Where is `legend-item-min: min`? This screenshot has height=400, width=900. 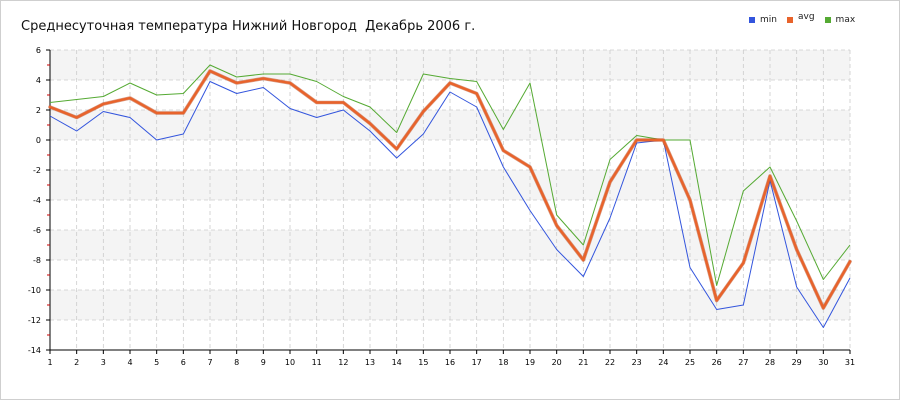
legend-item-min: min is located at coordinates (763, 20).